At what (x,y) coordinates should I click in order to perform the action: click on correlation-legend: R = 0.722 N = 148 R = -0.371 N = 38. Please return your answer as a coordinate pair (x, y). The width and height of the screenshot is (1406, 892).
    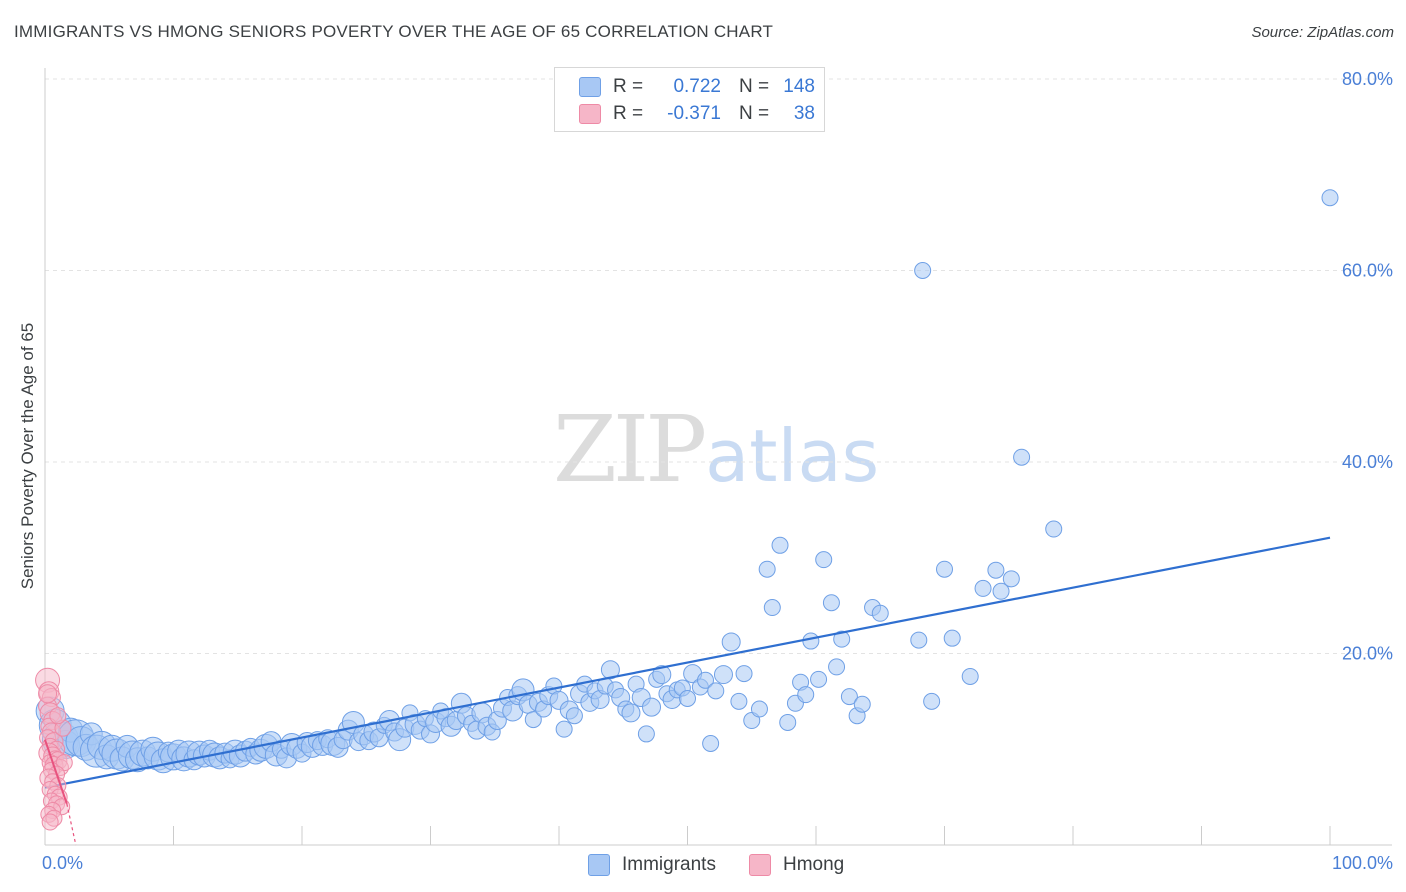
    Looking at the image, I should click on (689, 99).